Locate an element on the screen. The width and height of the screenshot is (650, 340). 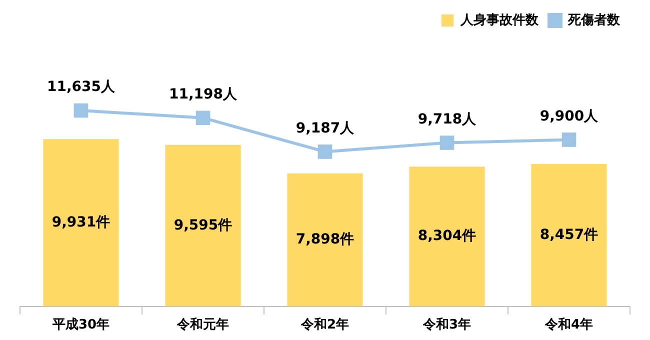
data-label: 11,635人 is located at coordinates (81, 87).